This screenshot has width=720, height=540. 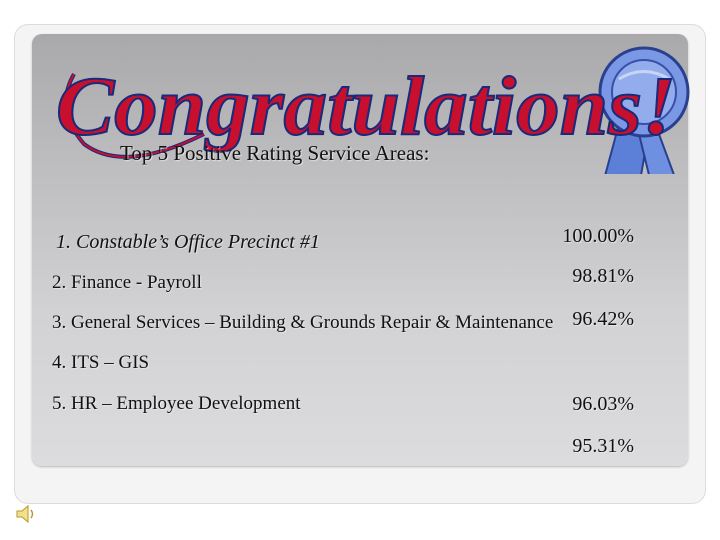 What do you see at coordinates (644, 110) in the screenshot?
I see `ribbon-award-icon` at bounding box center [644, 110].